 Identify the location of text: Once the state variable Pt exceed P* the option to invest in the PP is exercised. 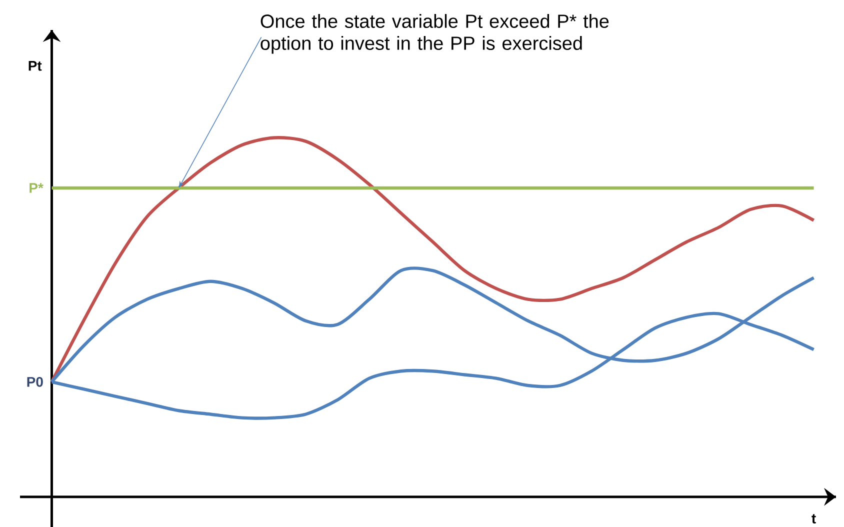
(434, 34).